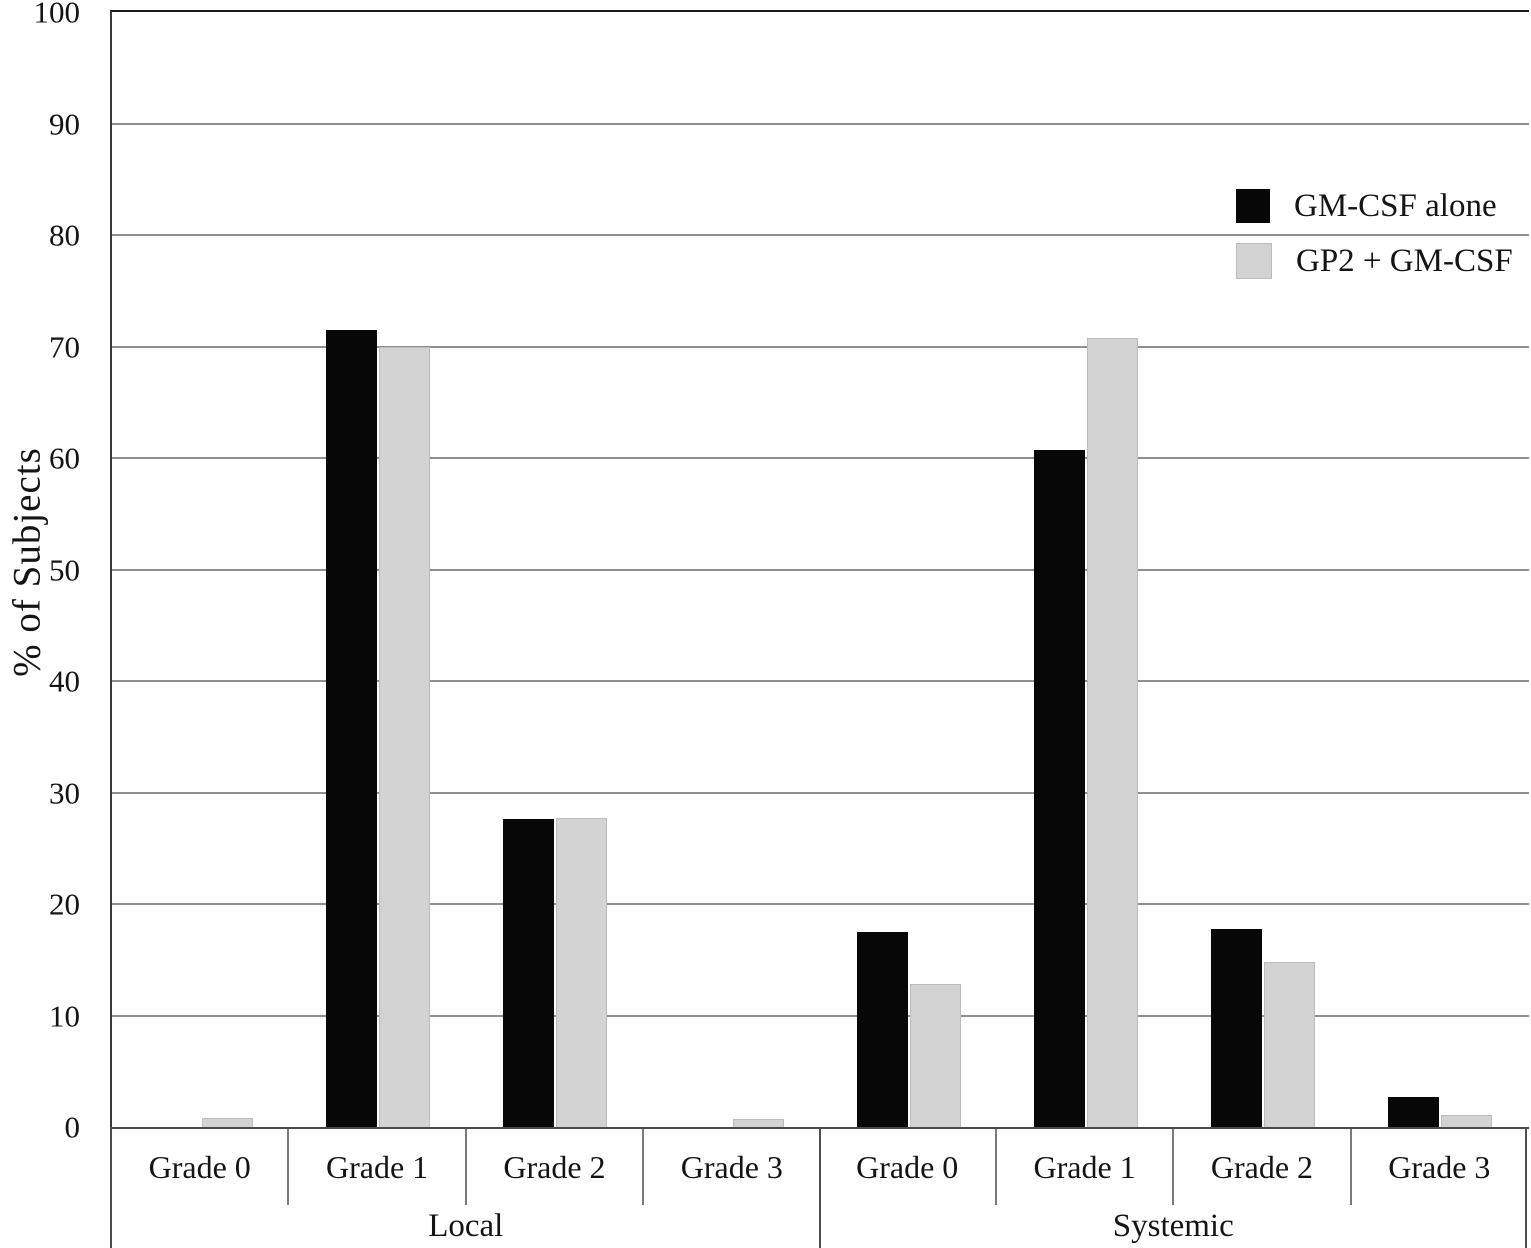  I want to click on y-tick-label: 0, so click(72, 1127).